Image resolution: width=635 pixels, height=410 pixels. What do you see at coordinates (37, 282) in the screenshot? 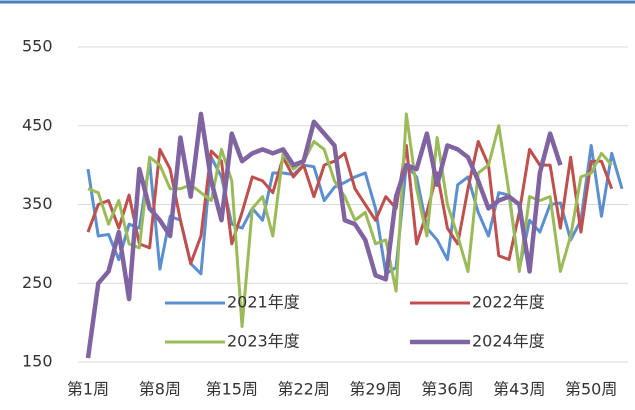
I see `y-tick-label: 250` at bounding box center [37, 282].